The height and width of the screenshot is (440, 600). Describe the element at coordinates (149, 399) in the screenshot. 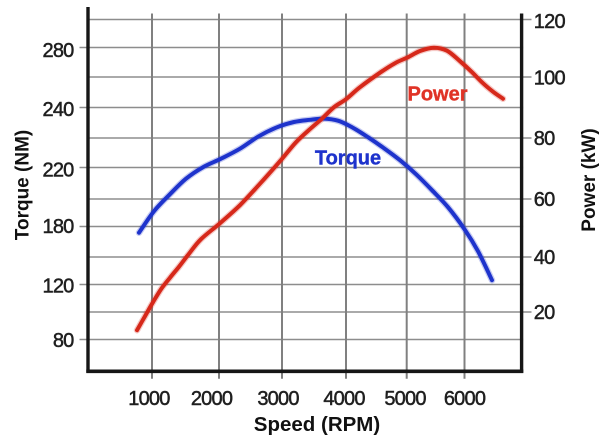

I see `svg-text: 1000` at that location.